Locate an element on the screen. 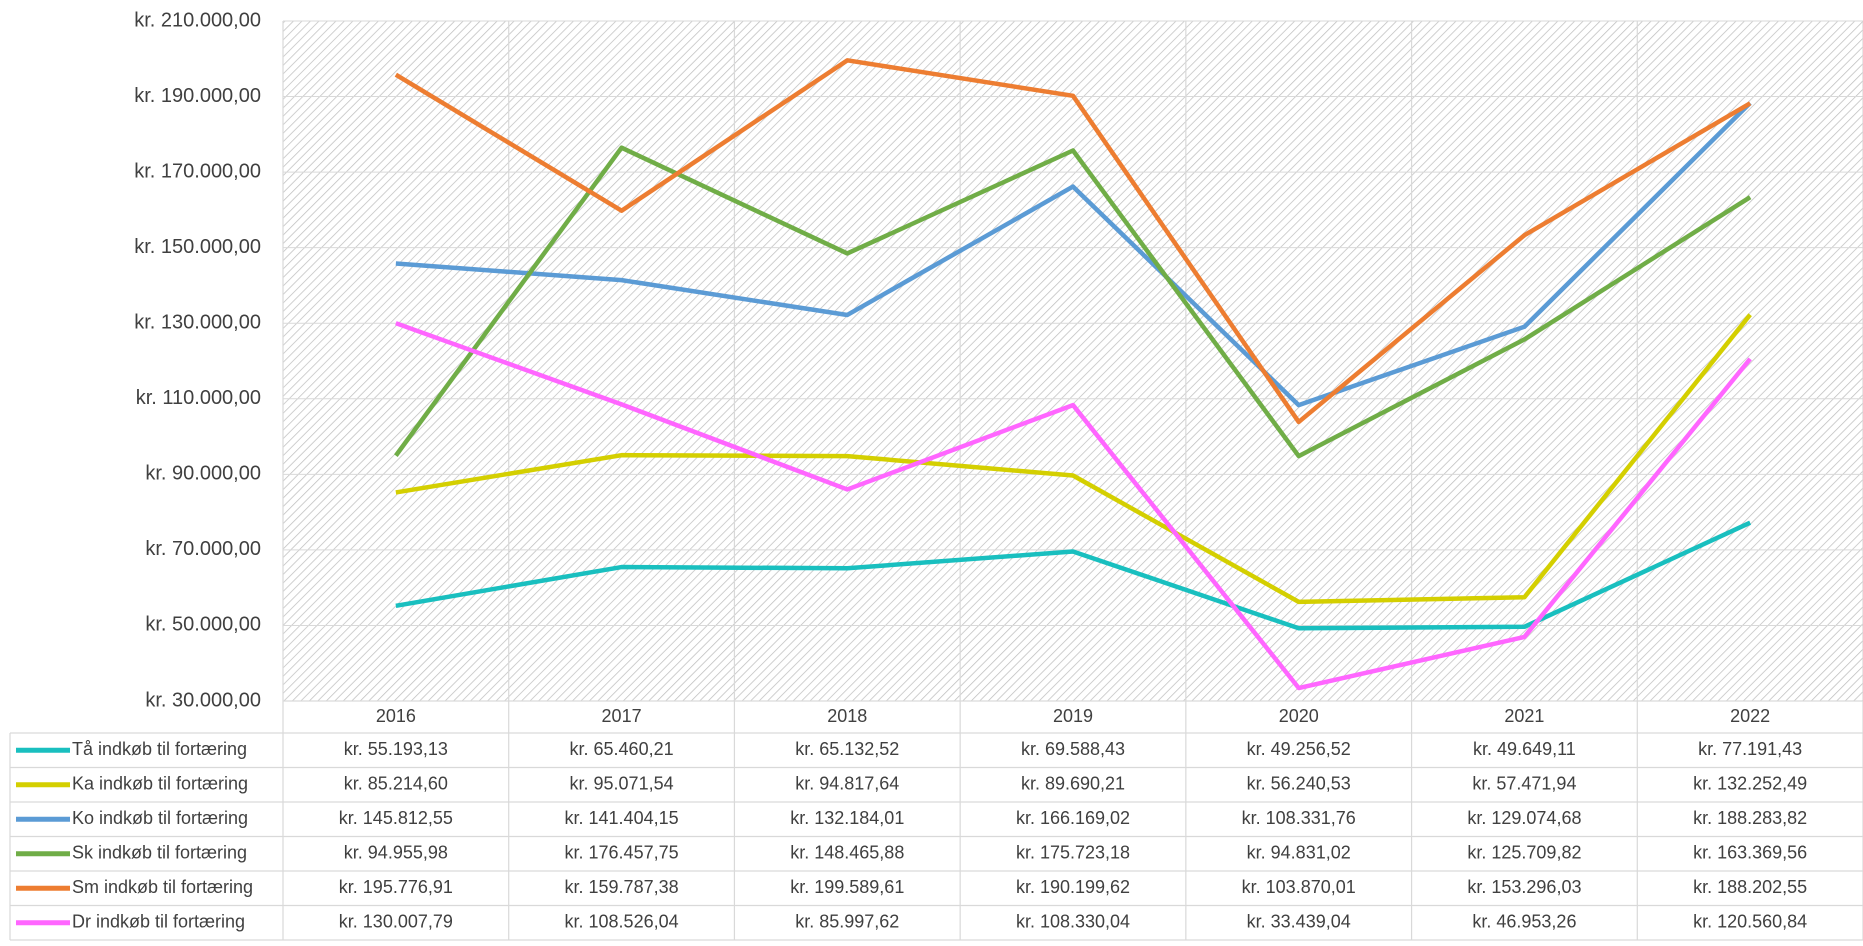  x-tick-label: 2020 is located at coordinates (1299, 716).